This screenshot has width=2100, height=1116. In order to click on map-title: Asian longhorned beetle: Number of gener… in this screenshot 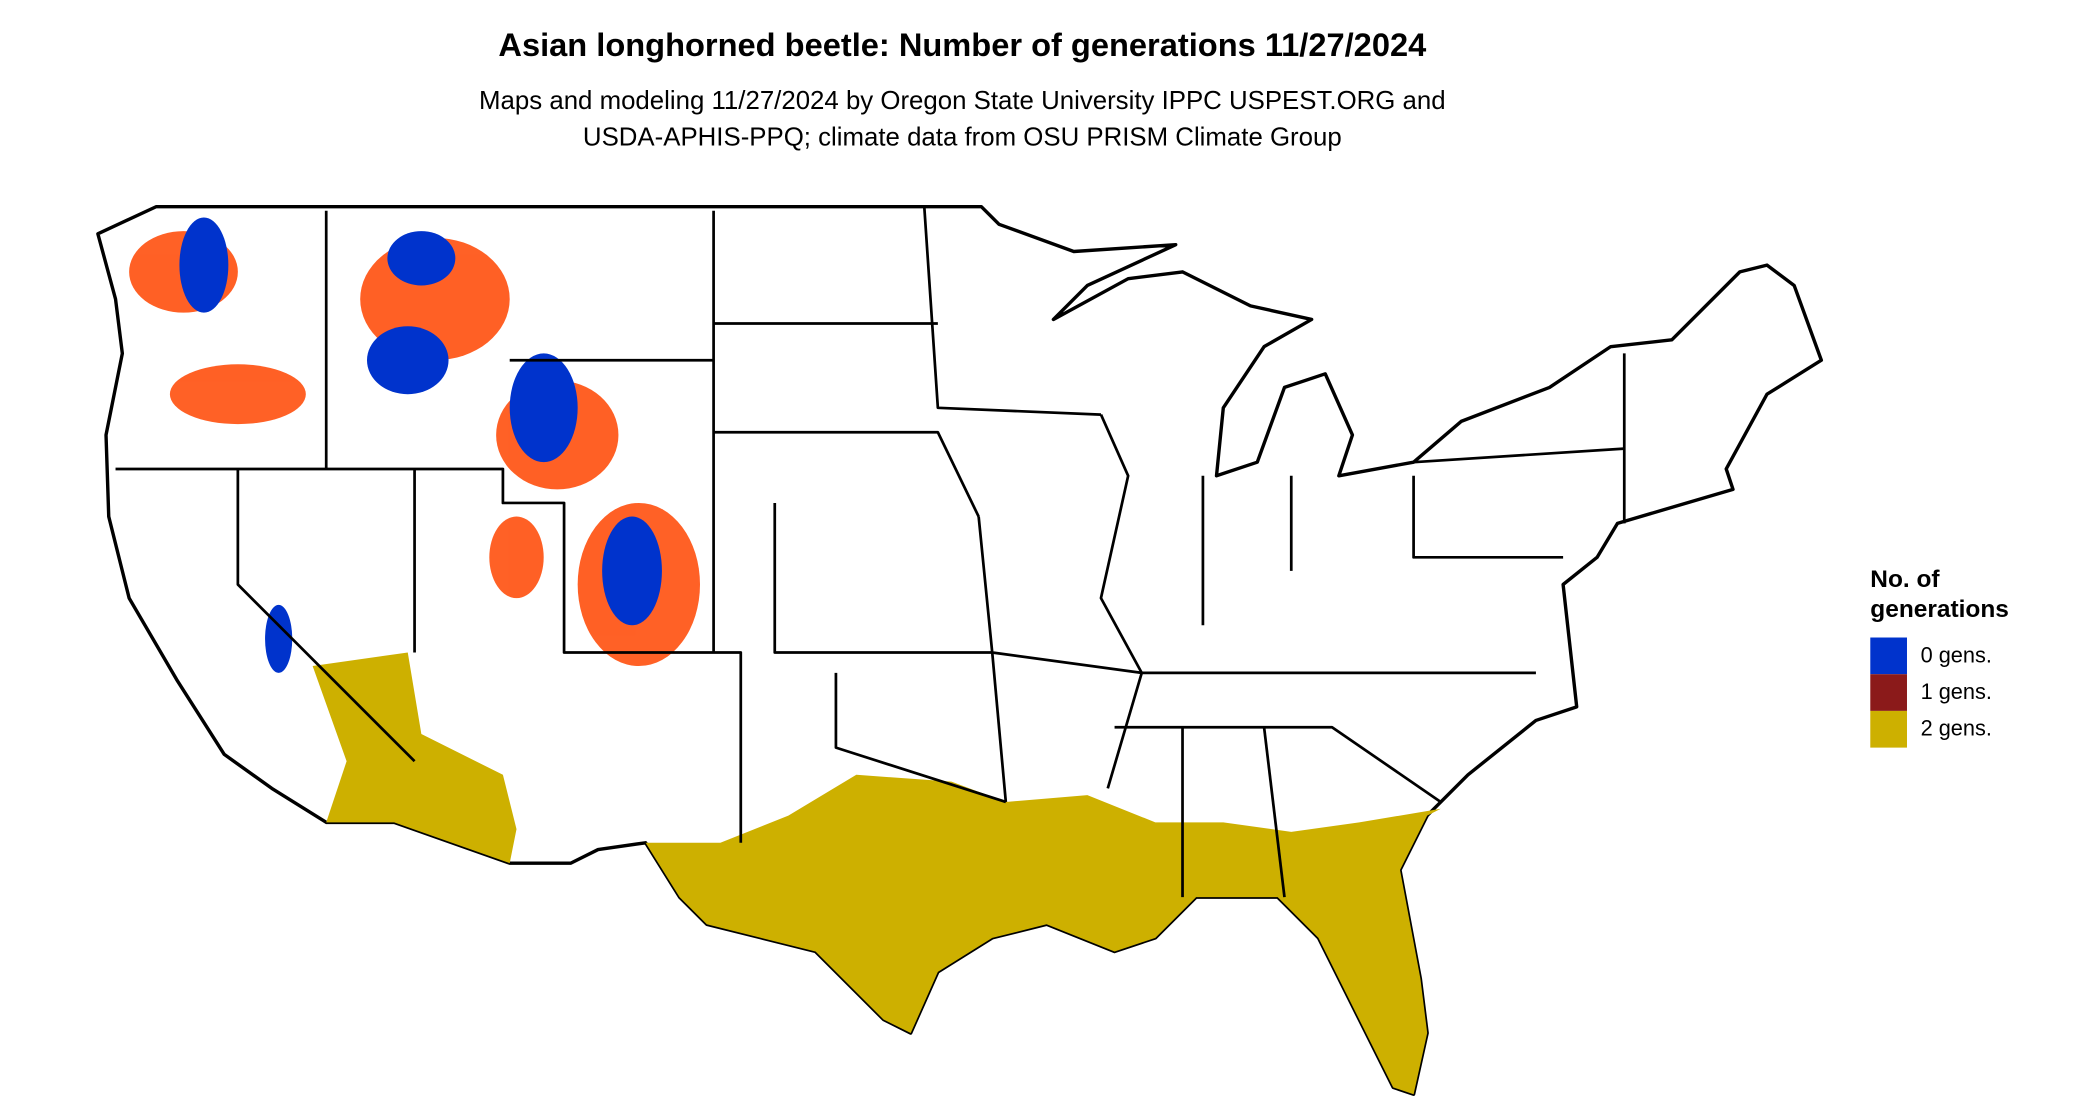, I will do `click(962, 44)`.